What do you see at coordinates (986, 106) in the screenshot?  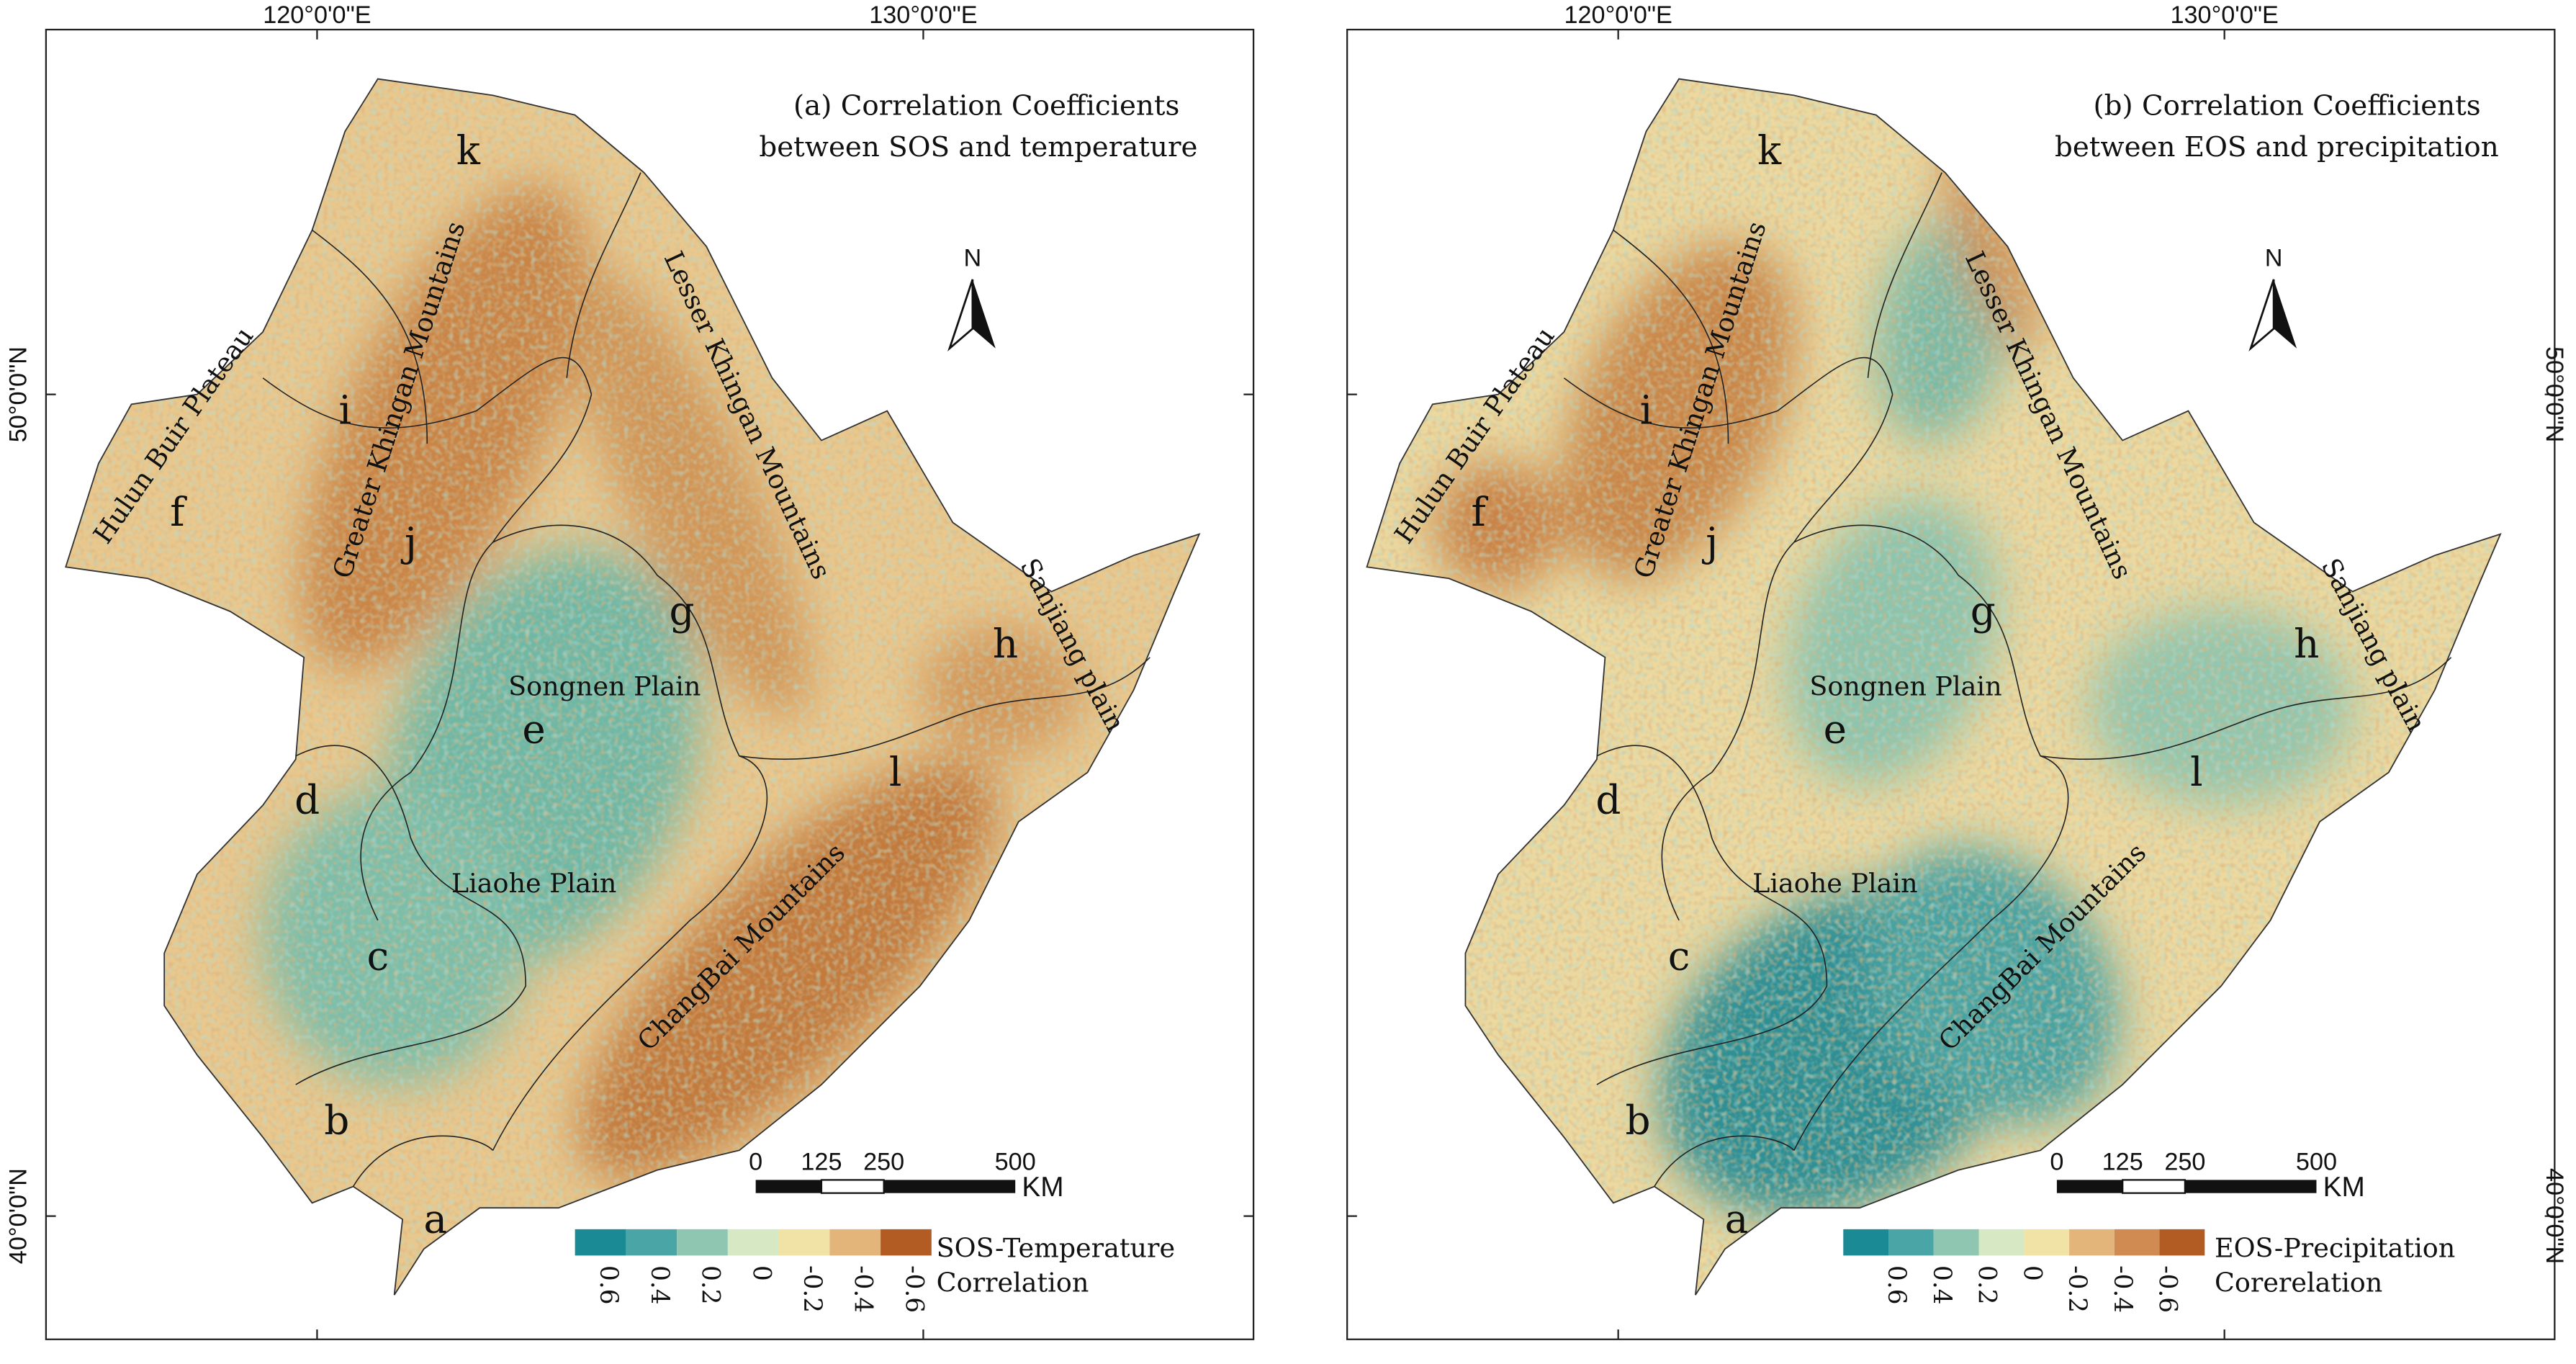 I see `panel-title: (a) Correlation Coefficients` at bounding box center [986, 106].